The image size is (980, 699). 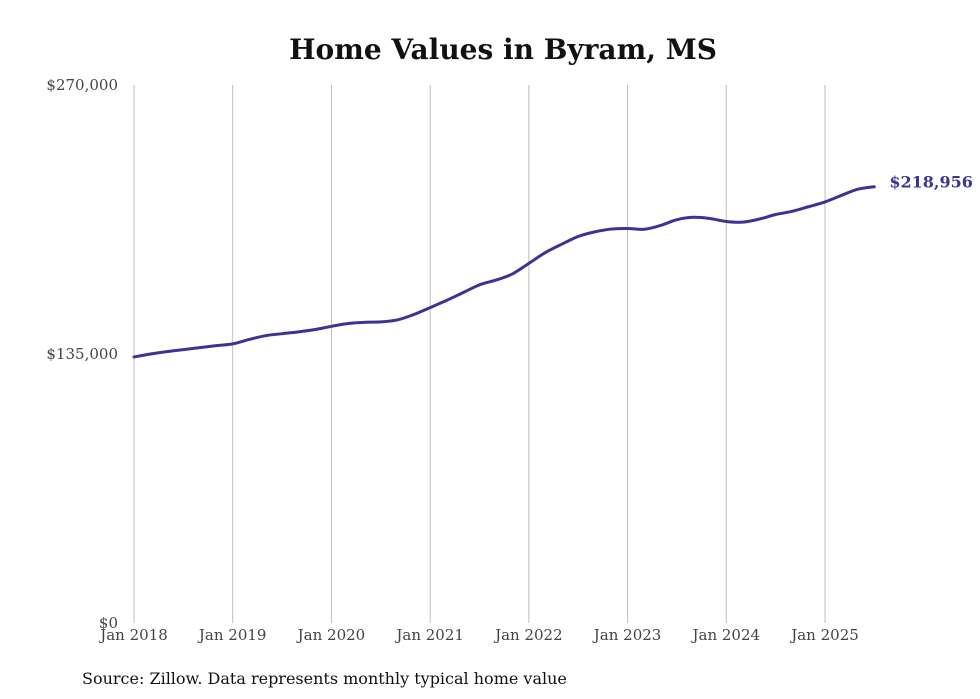 I want to click on x-tick-label: Jan 2018, so click(x=133, y=635).